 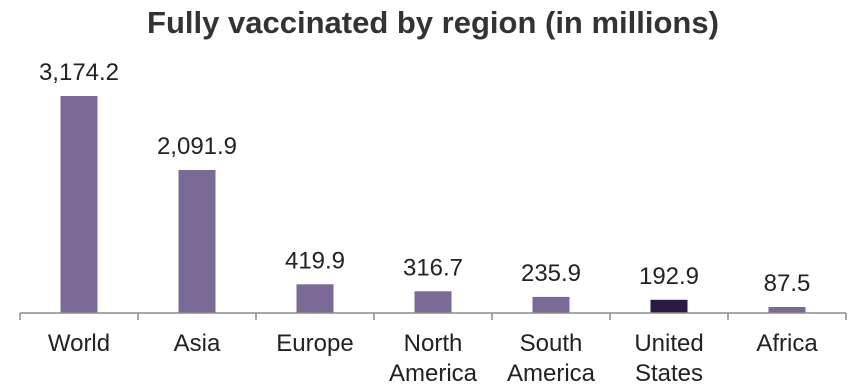 I want to click on x-tick-label-south-america-line1: South, so click(x=551, y=343).